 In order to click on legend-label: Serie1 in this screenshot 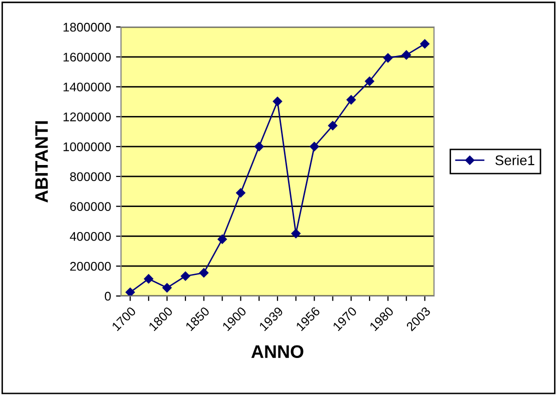, I will do `click(514, 160)`.